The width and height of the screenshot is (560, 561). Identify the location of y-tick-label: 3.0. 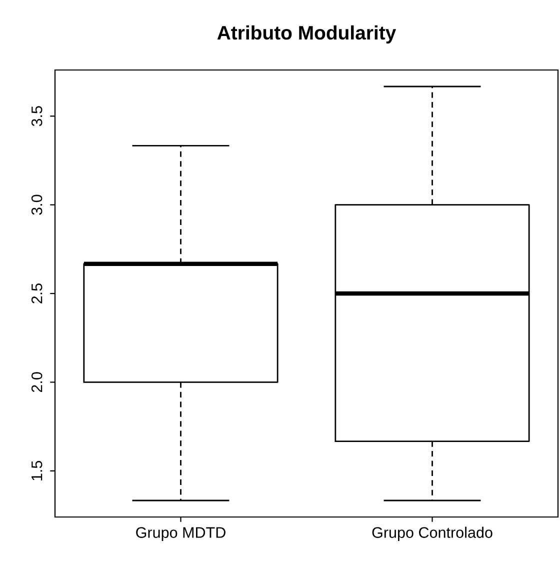
(36, 204).